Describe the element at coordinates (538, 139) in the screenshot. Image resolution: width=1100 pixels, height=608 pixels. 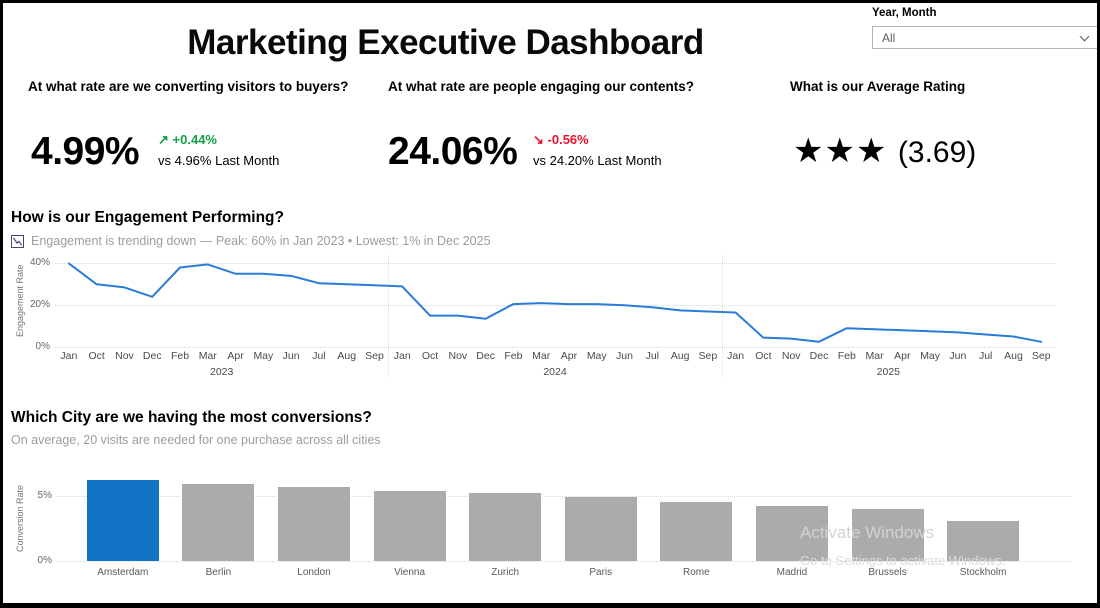
I see `trend-down-icon: ↘` at that location.